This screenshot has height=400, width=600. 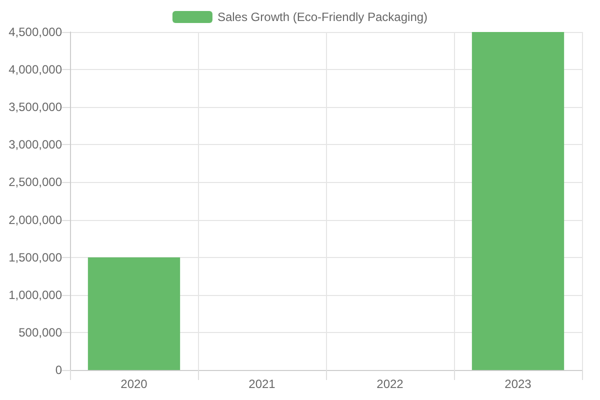 What do you see at coordinates (35, 145) in the screenshot?
I see `y-tick-label: 3,000,000` at bounding box center [35, 145].